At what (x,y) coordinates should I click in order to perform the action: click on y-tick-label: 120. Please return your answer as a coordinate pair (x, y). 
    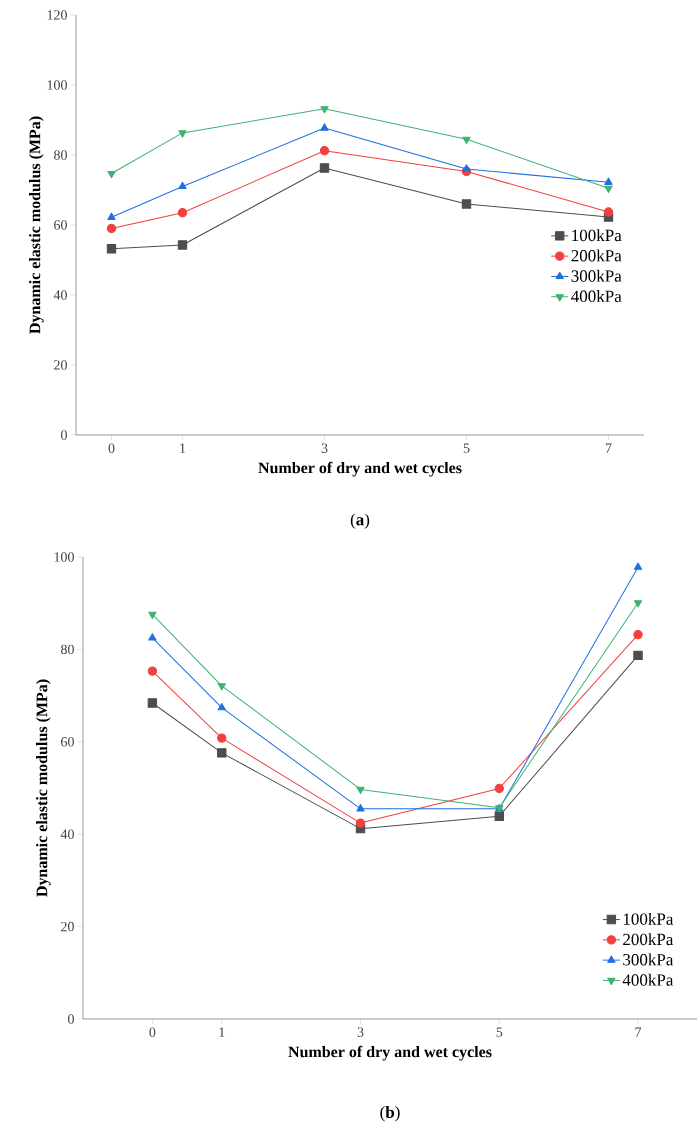
    Looking at the image, I should click on (57, 15).